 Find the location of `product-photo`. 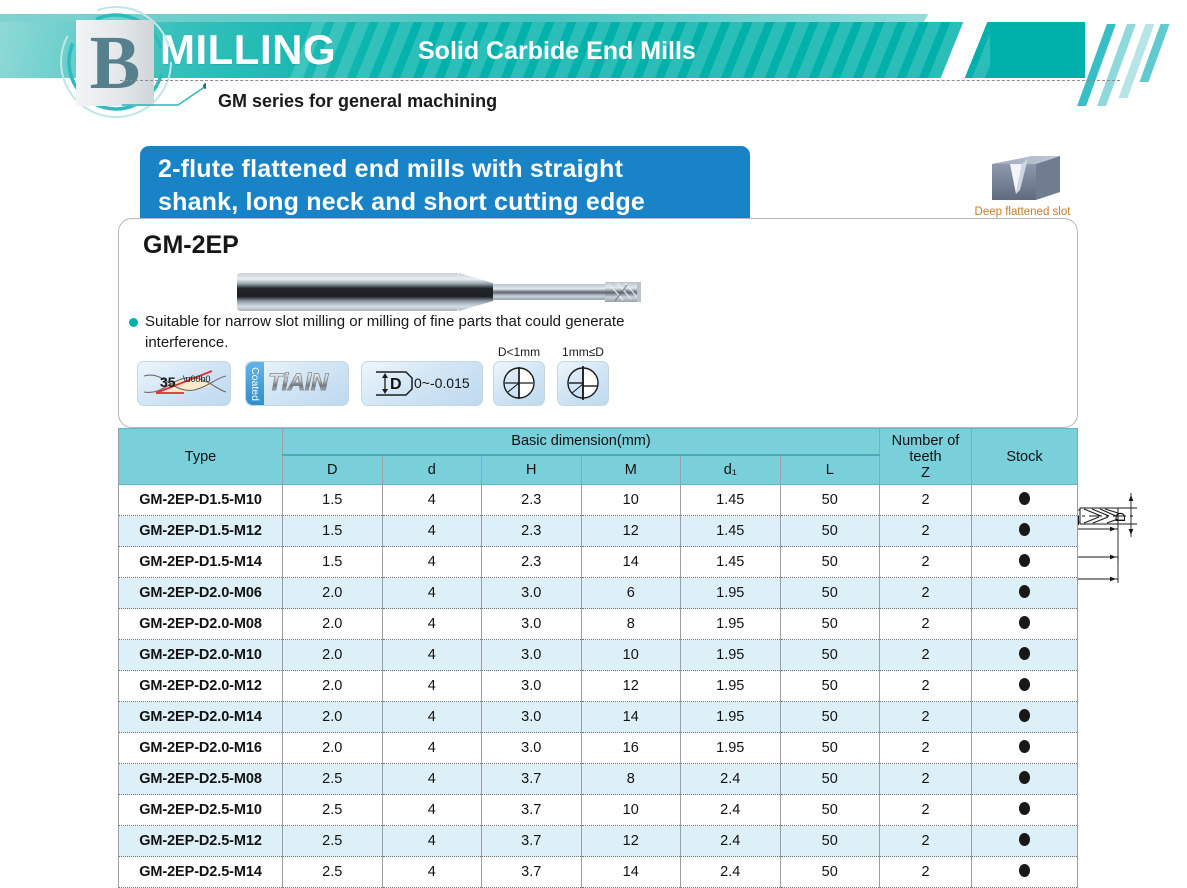

product-photo is located at coordinates (439, 292).